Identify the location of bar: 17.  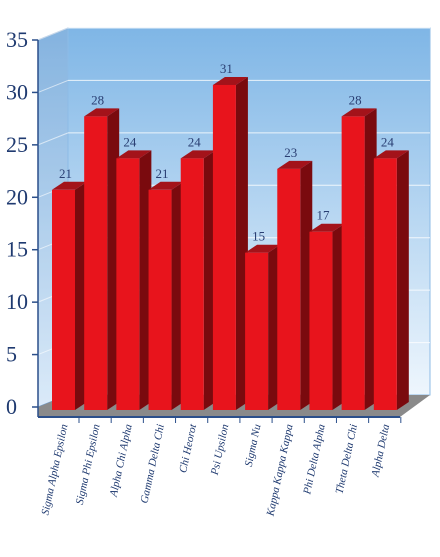
(327, 309).